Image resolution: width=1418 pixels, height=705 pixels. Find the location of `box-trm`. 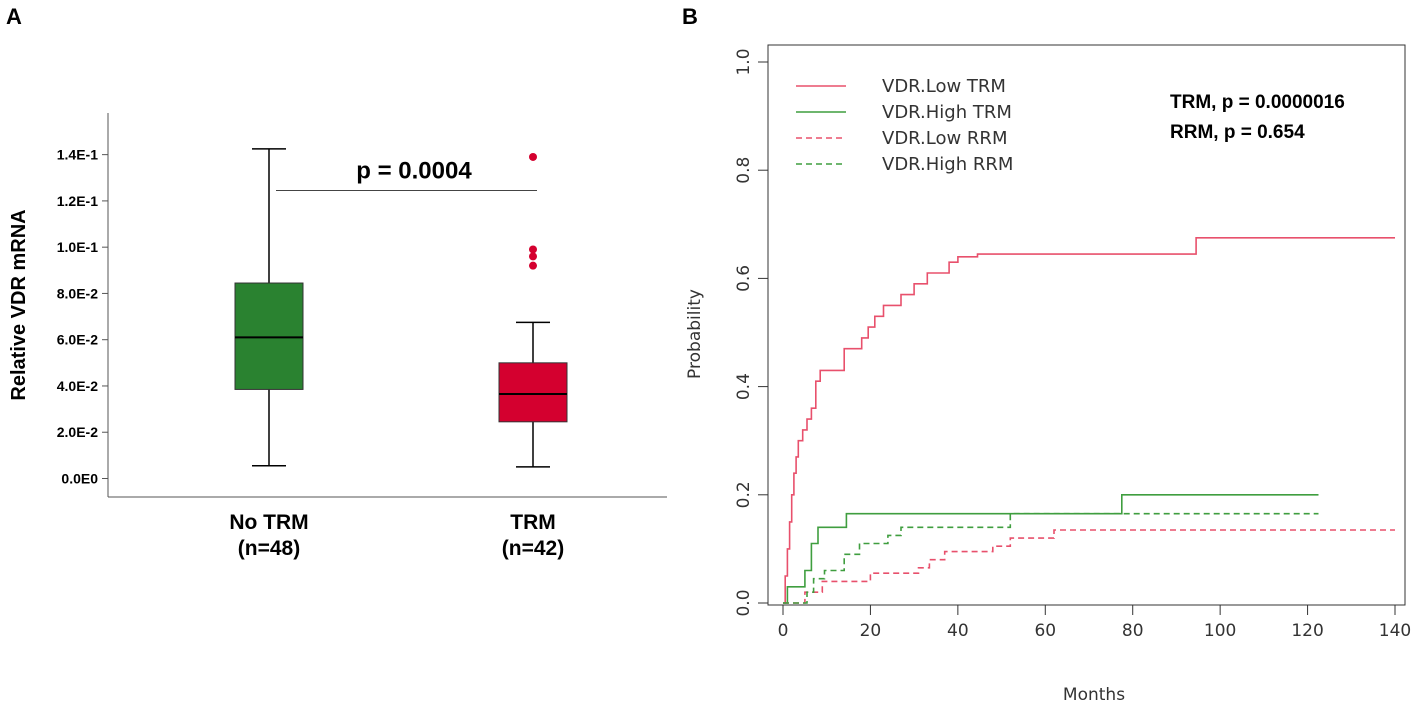

box-trm is located at coordinates (533, 310).